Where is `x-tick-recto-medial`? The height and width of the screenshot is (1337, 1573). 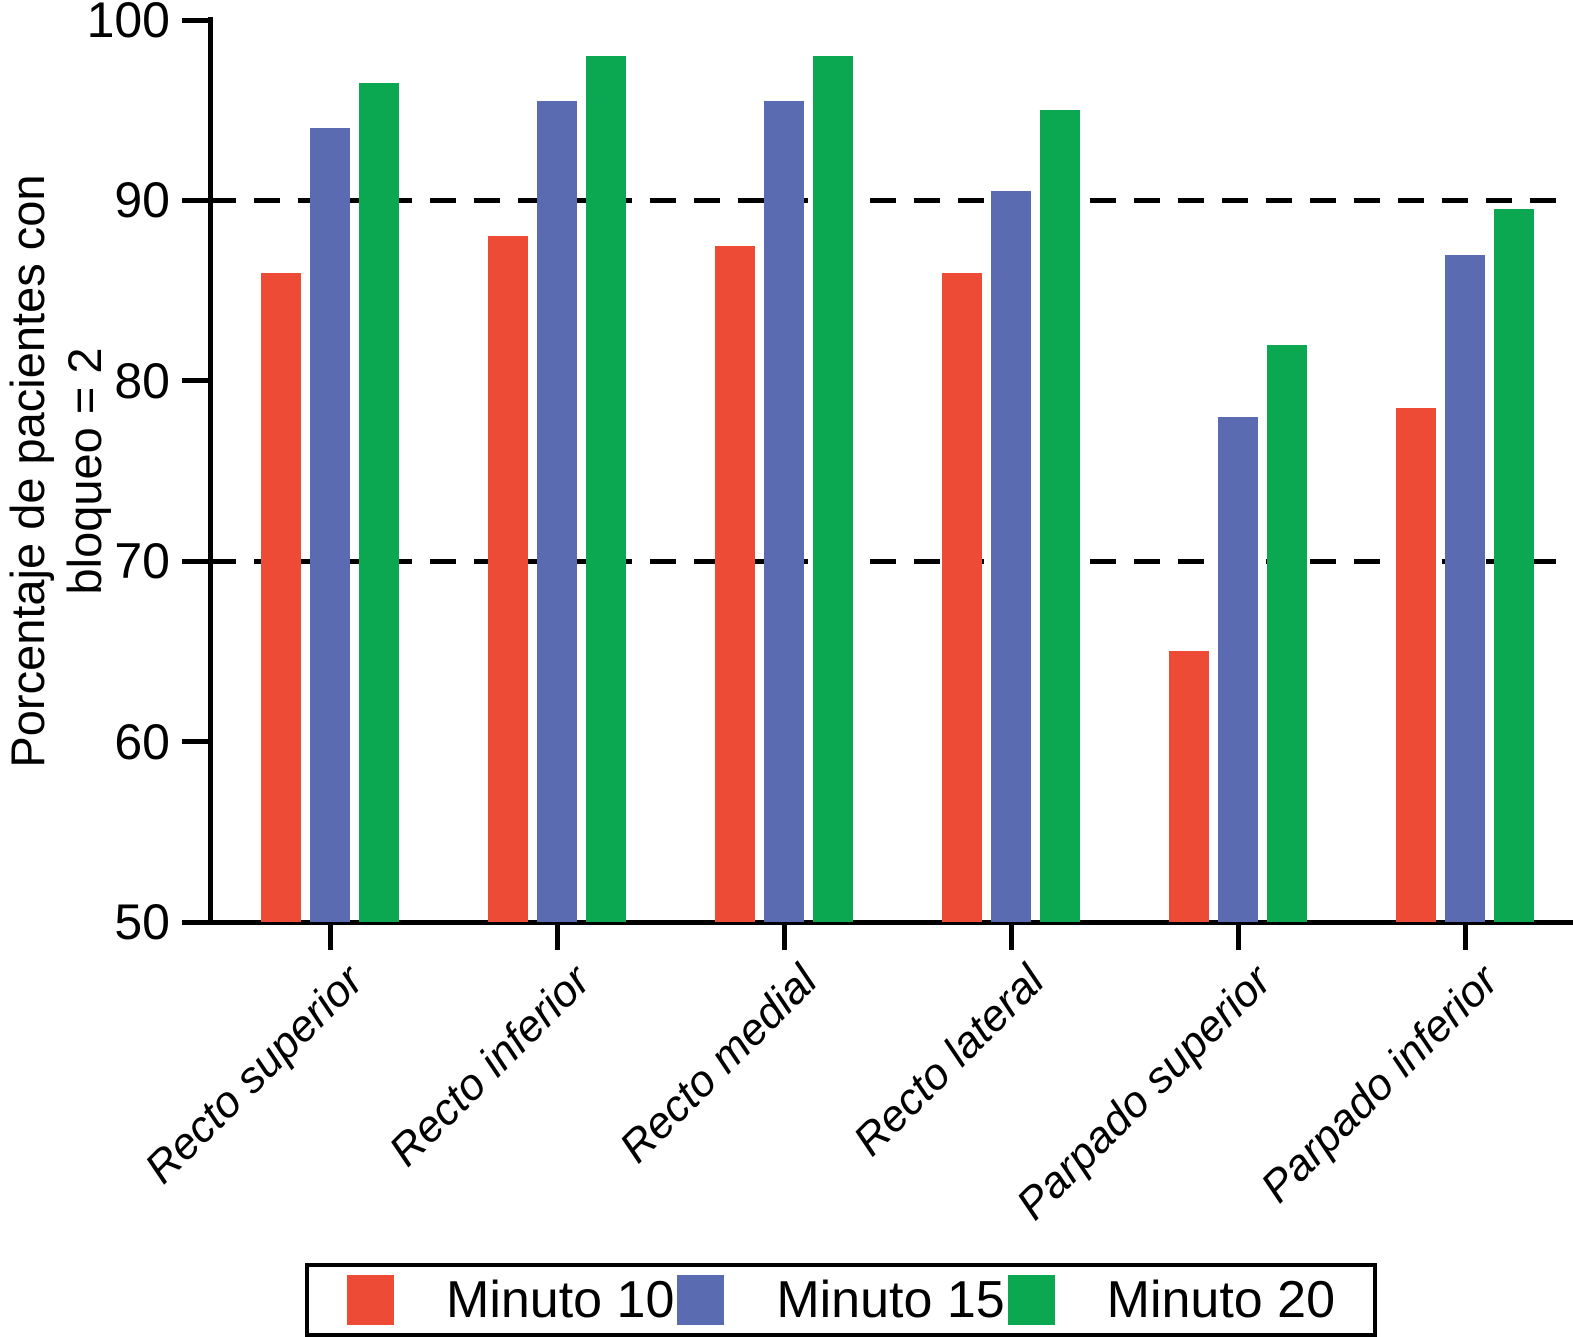
x-tick-recto-medial is located at coordinates (784, 936).